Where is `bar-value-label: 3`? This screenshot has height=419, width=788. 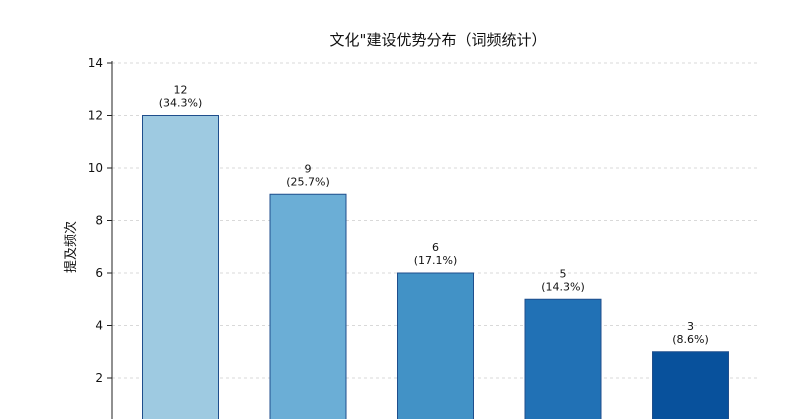
bar-value-label: 3 is located at coordinates (690, 326).